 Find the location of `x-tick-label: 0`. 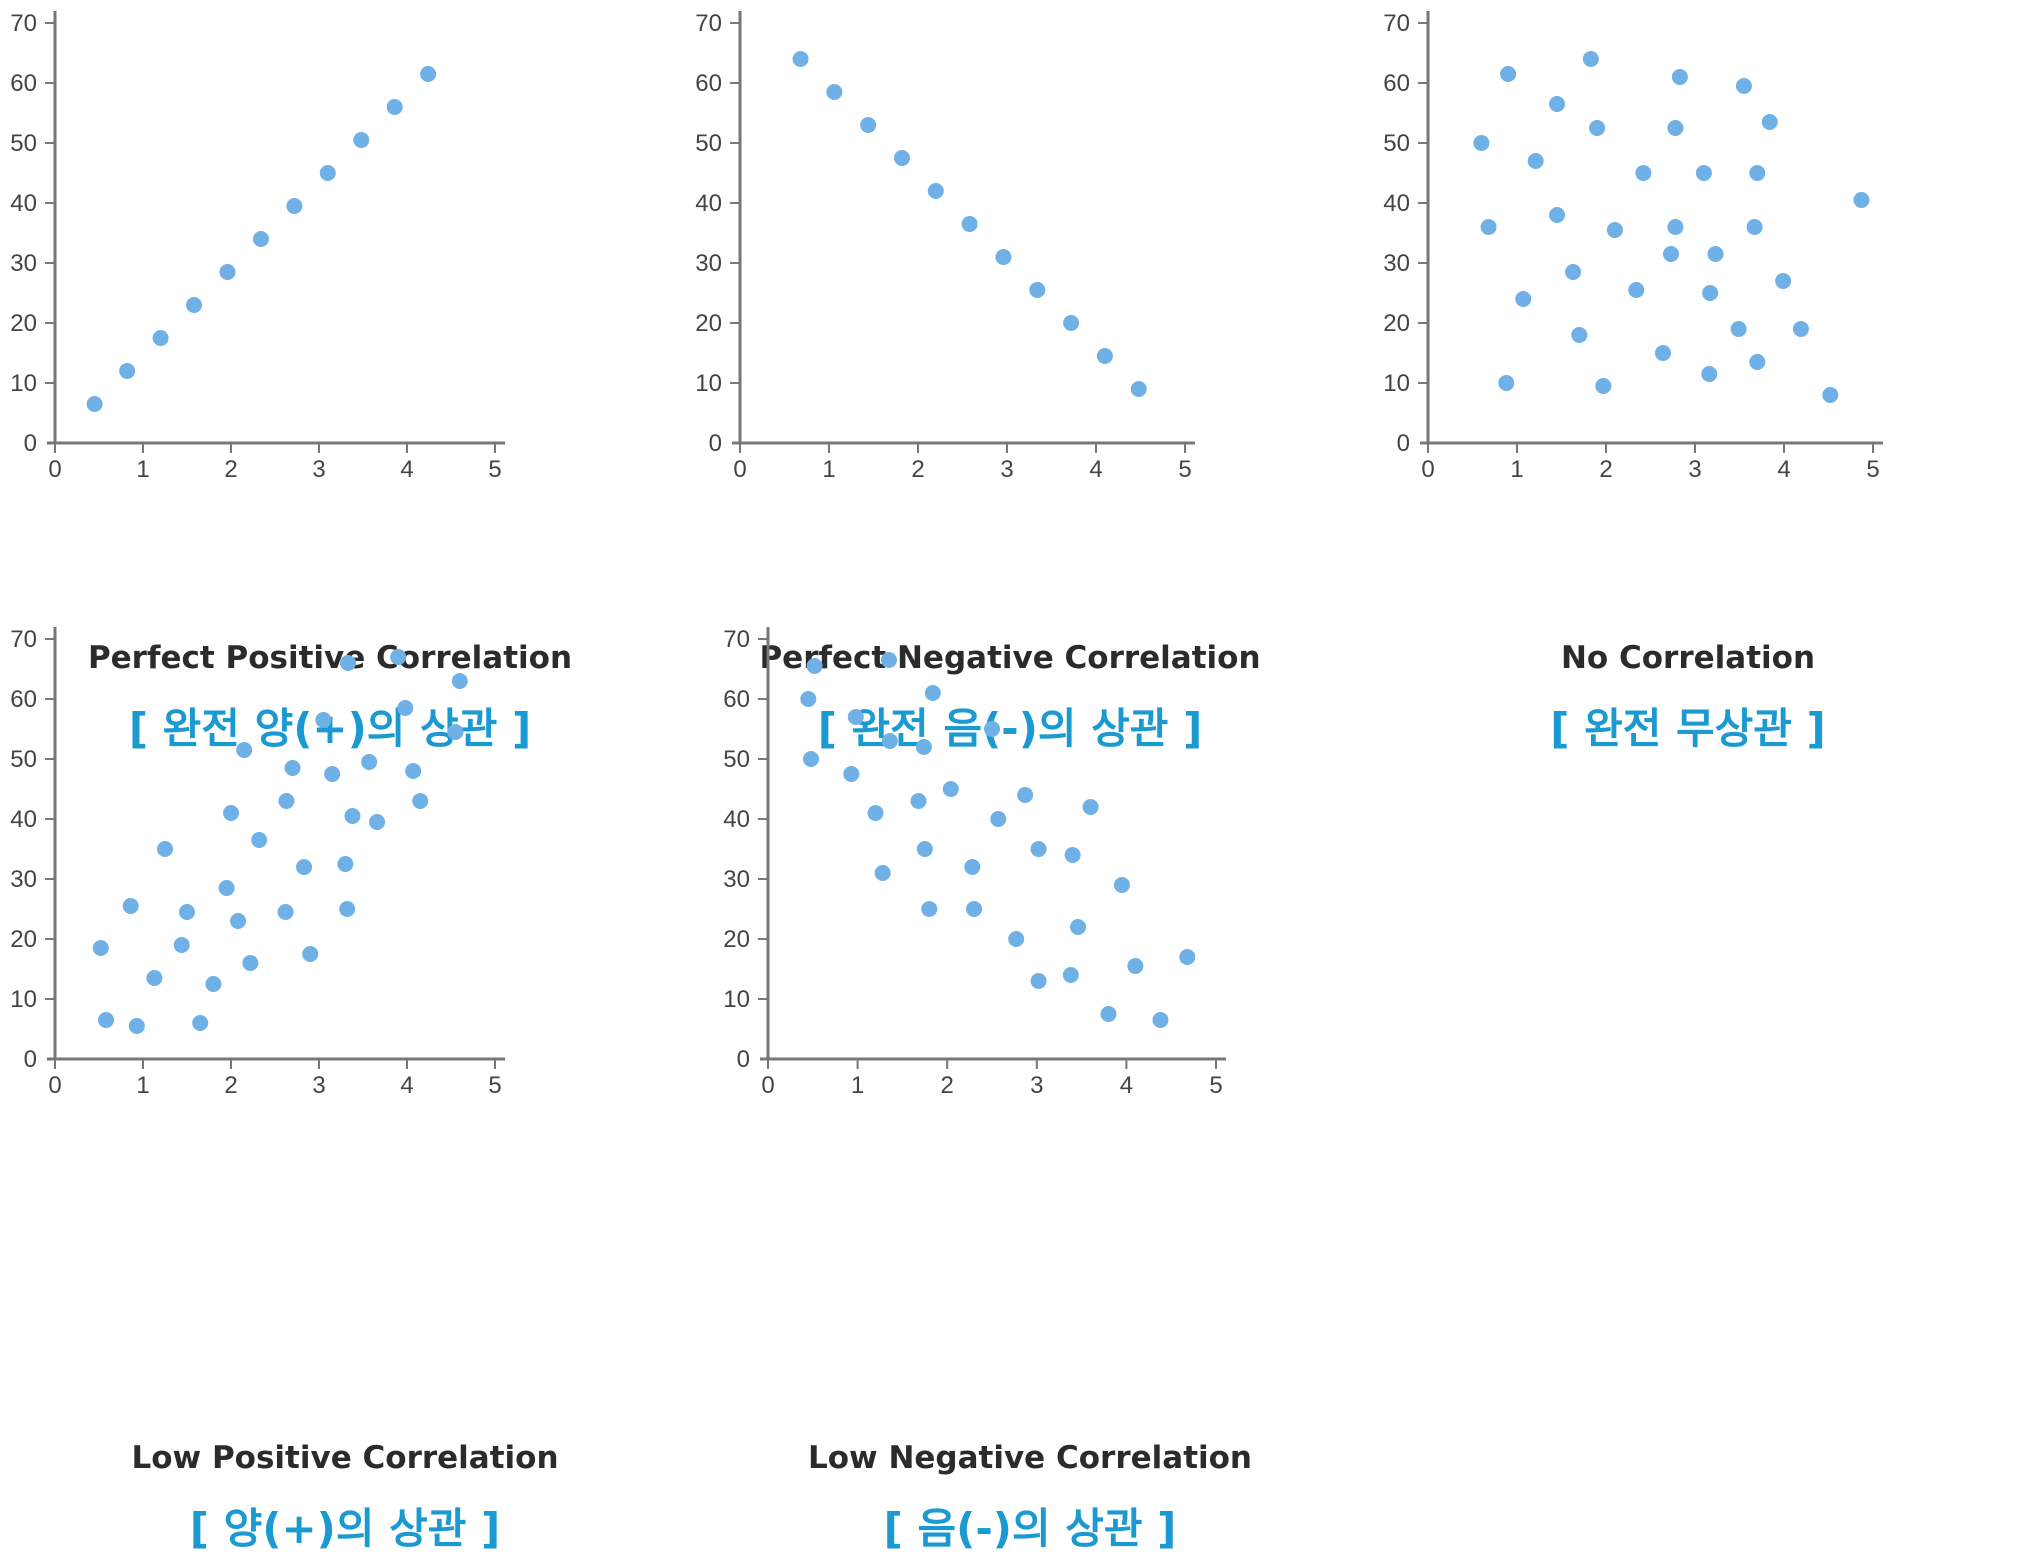

x-tick-label: 0 is located at coordinates (54, 1085).